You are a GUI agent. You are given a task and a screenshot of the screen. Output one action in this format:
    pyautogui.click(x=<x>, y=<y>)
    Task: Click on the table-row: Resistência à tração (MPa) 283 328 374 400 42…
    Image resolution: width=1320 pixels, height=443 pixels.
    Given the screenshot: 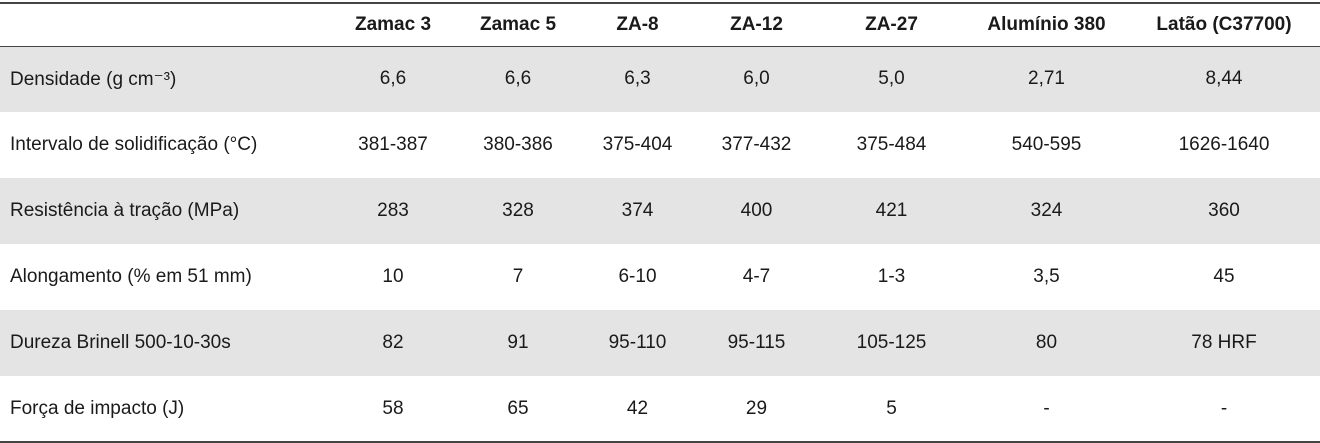 What is the action you would take?
    pyautogui.click(x=660, y=211)
    